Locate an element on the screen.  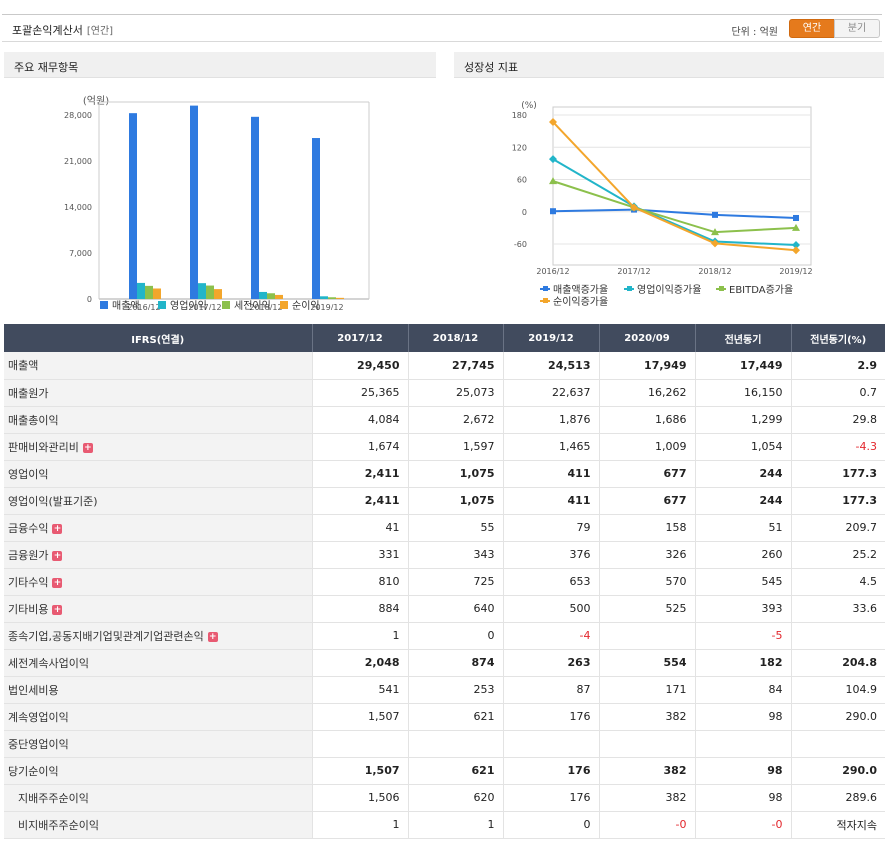
table-cell: 4.5 is located at coordinates (837, 582).